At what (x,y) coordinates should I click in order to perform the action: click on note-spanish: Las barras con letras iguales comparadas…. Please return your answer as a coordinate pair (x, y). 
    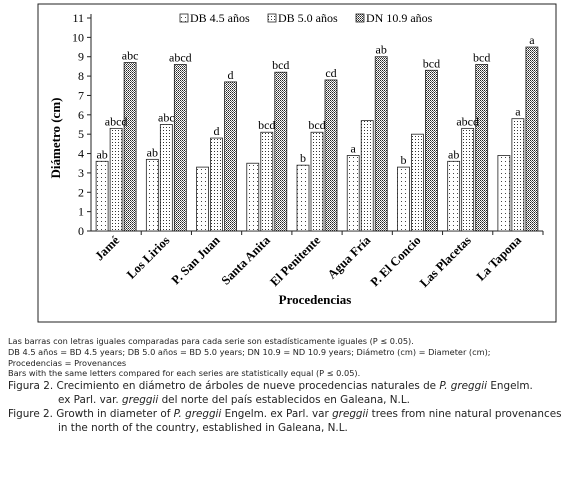
    Looking at the image, I should click on (211, 341).